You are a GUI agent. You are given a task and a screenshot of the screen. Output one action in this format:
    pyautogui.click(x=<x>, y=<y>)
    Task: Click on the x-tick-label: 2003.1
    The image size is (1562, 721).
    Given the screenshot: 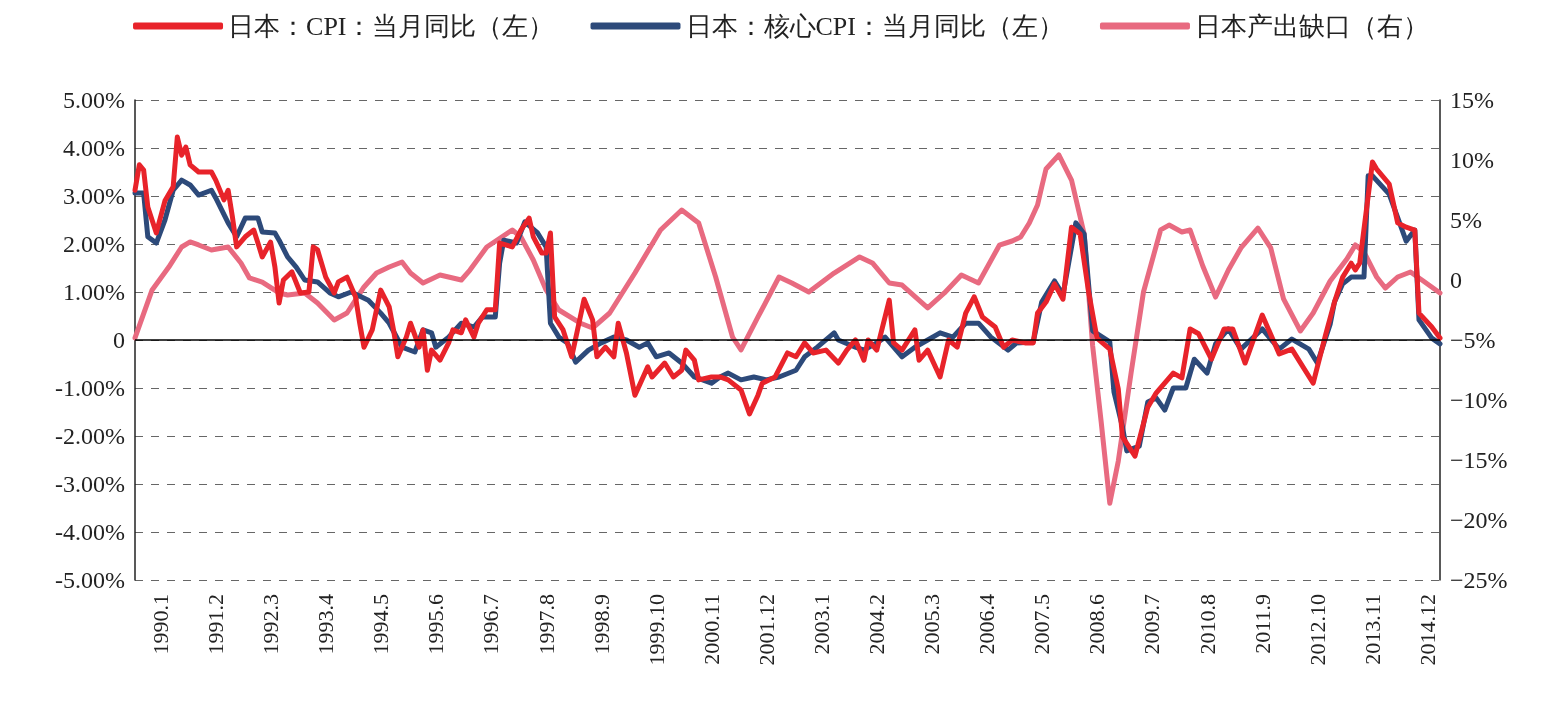 What is the action you would take?
    pyautogui.click(x=822, y=624)
    